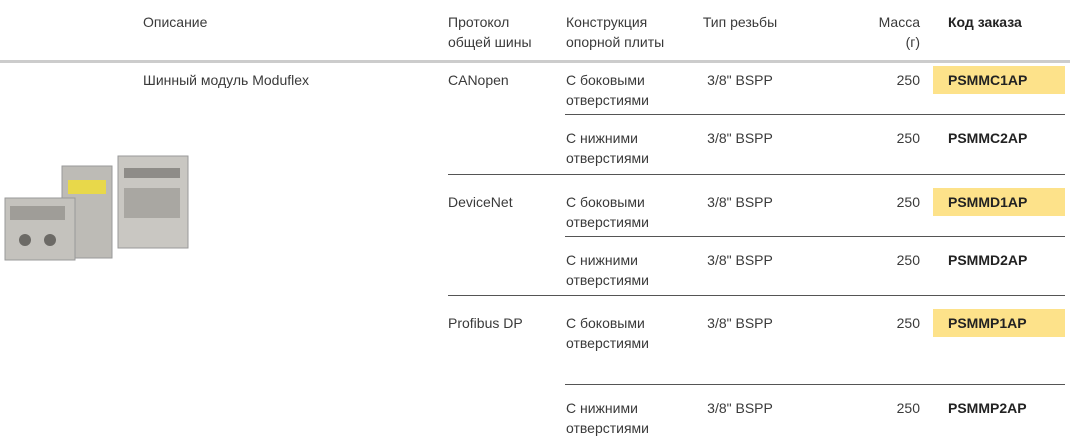 This screenshot has width=1081, height=441. What do you see at coordinates (490, 32) in the screenshot?
I see `column-header: Протокол общей шины` at bounding box center [490, 32].